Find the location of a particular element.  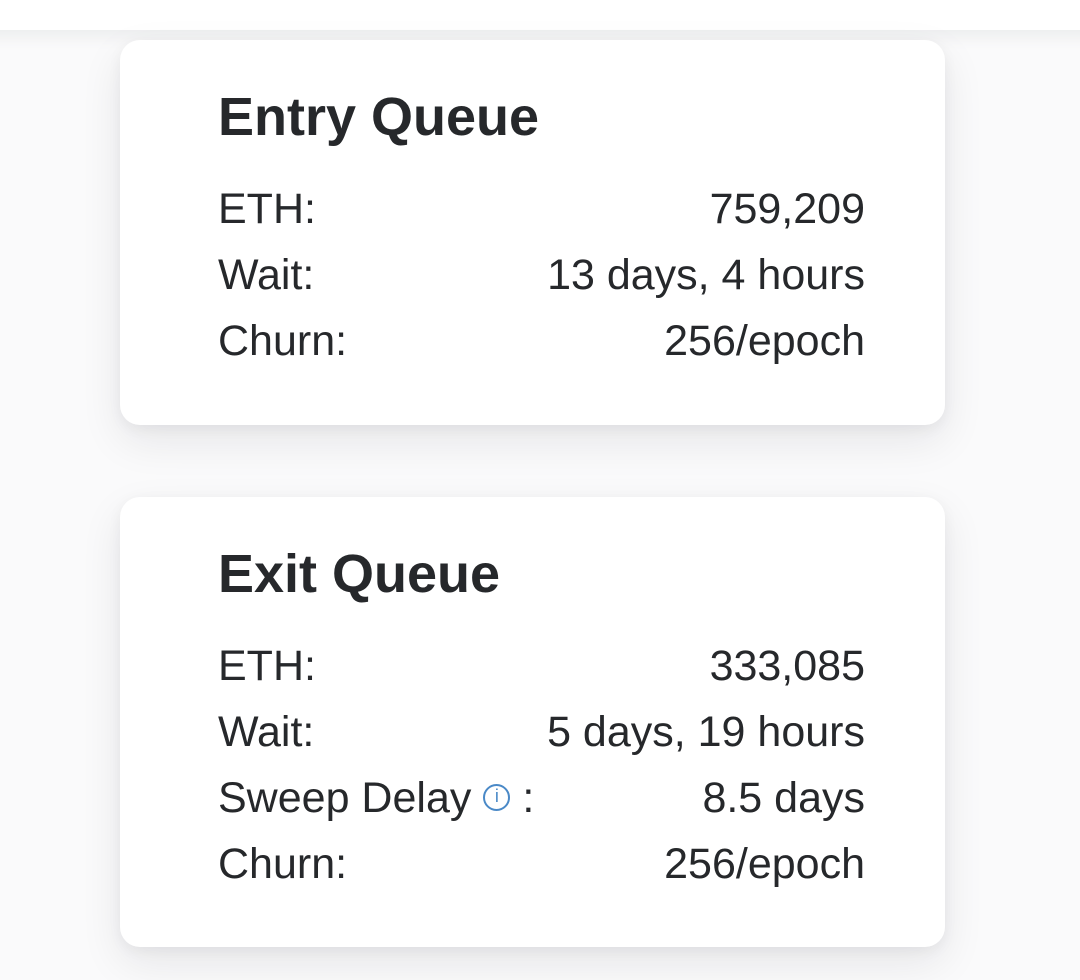

stat-row-eth: ETH: 333,085 is located at coordinates (541, 666).